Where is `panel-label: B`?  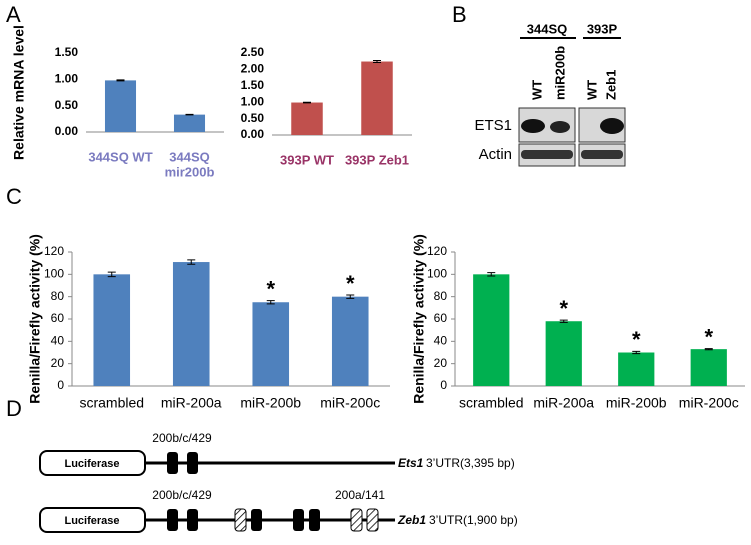
panel-label: B is located at coordinates (459, 14).